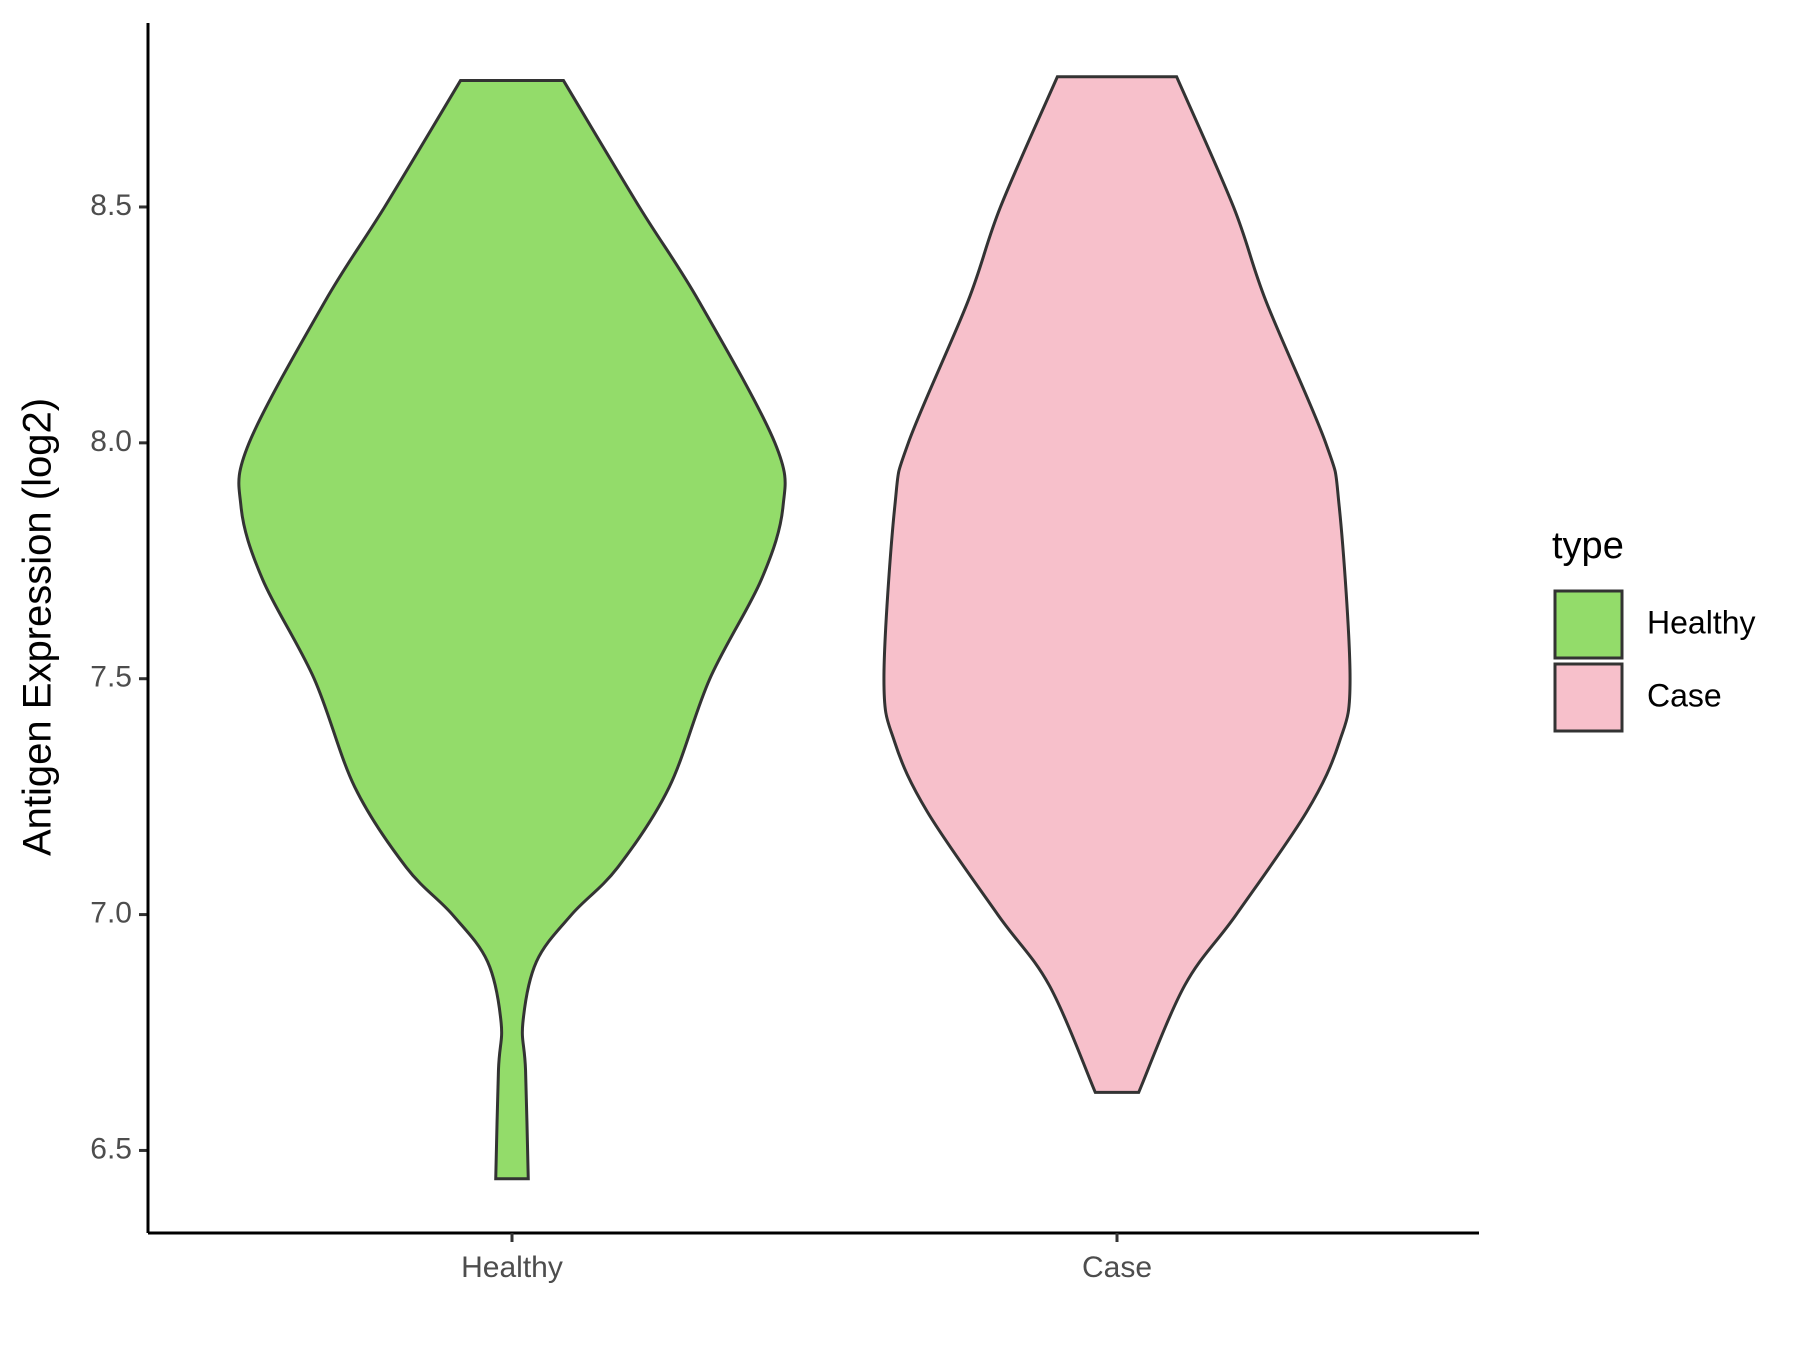 This screenshot has width=1800, height=1350. I want to click on legend-label: Healthy, so click(1701, 622).